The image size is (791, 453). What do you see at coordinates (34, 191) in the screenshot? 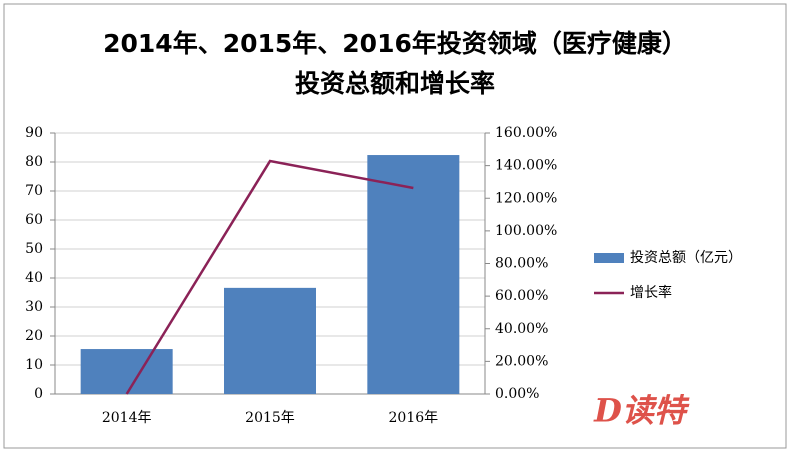
I see `y-tick-label: 70` at bounding box center [34, 191].